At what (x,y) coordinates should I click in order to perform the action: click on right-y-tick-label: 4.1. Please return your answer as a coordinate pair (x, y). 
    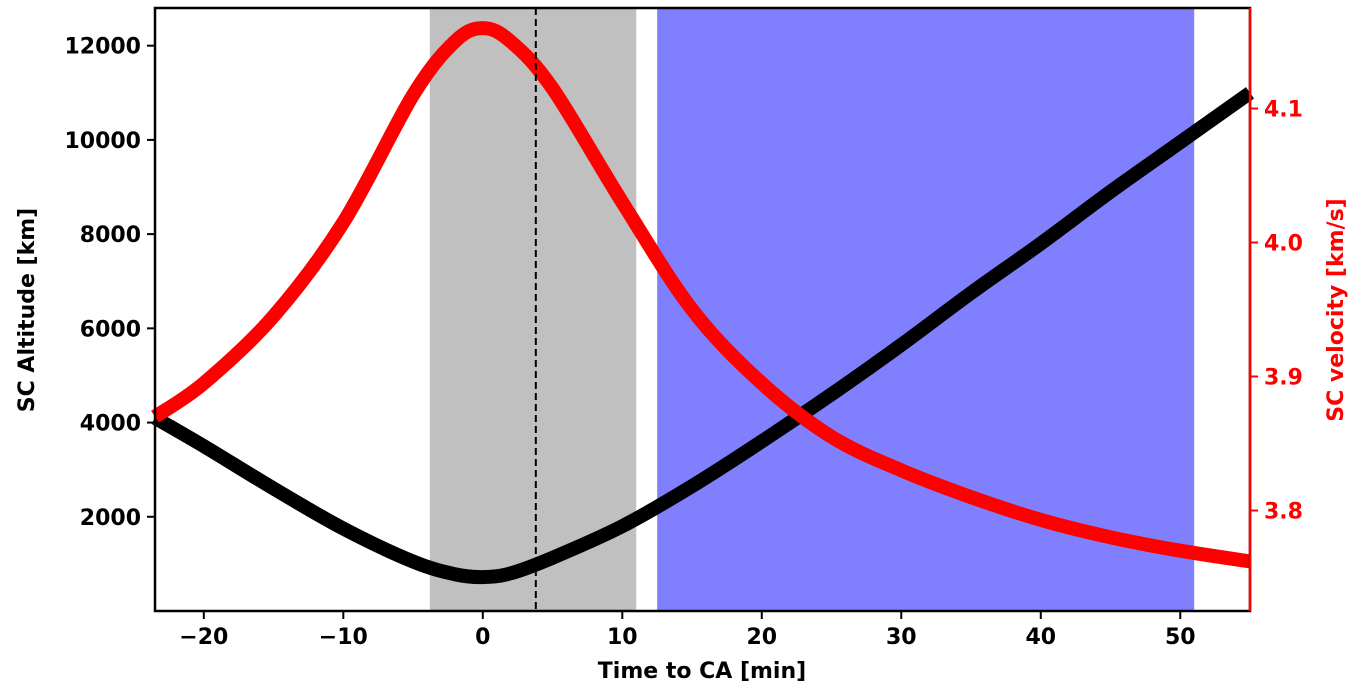
    Looking at the image, I should click on (1283, 110).